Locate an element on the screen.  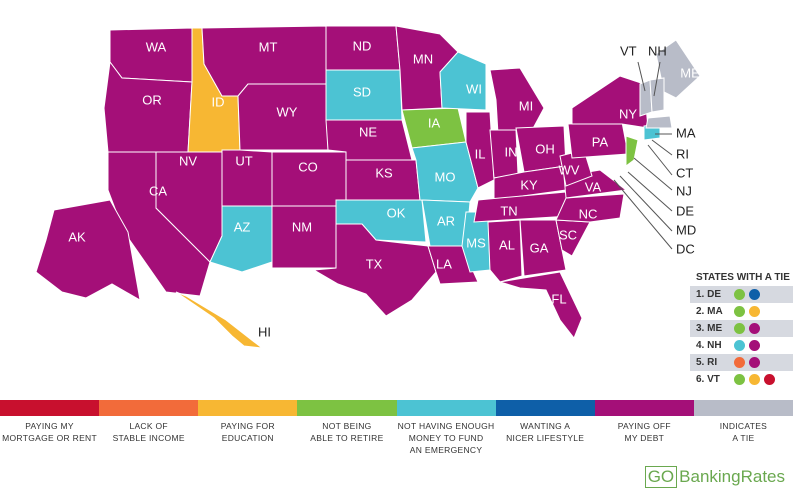
legend-bar is located at coordinates (396, 408).